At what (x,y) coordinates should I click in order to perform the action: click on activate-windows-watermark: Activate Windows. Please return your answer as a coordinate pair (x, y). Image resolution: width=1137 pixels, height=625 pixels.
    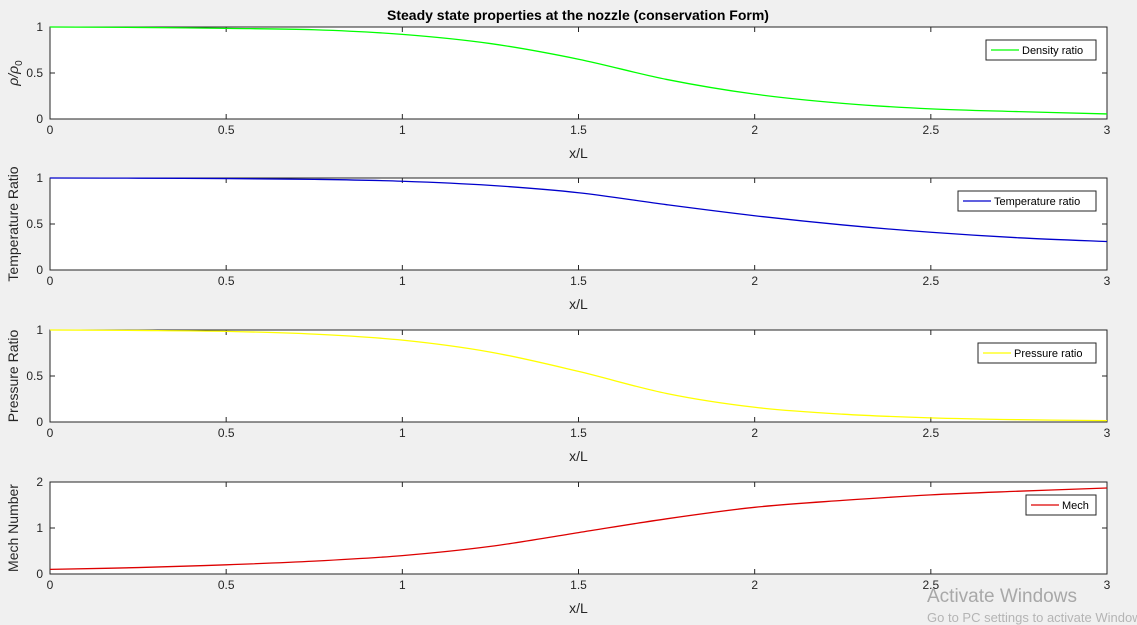
    Looking at the image, I should click on (1002, 596).